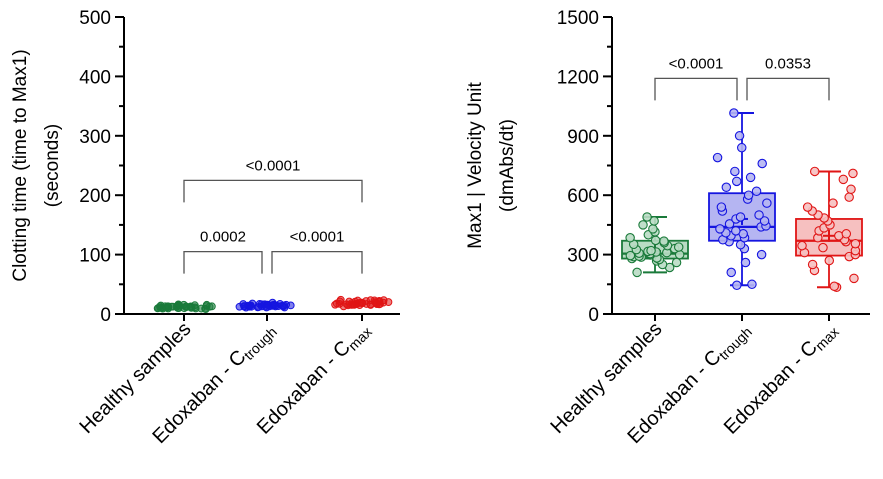 This screenshot has height=479, width=883. I want to click on y-axis-title: (dmAbs/dt), so click(507, 165).